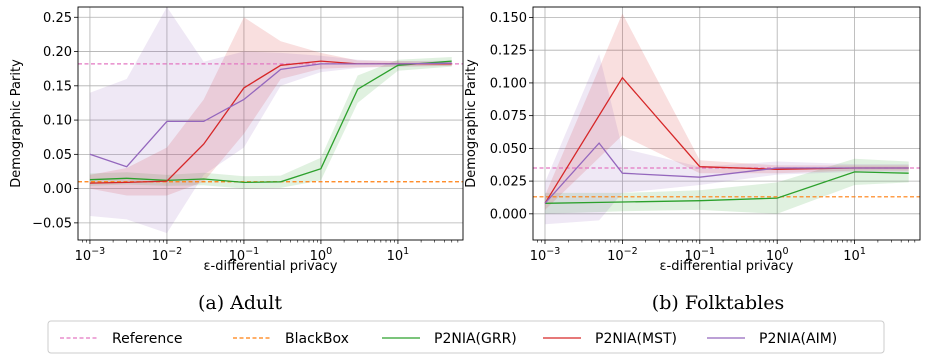  Describe the element at coordinates (798, 339) in the screenshot. I see `legend-label: P2NIA(AIM)` at that location.